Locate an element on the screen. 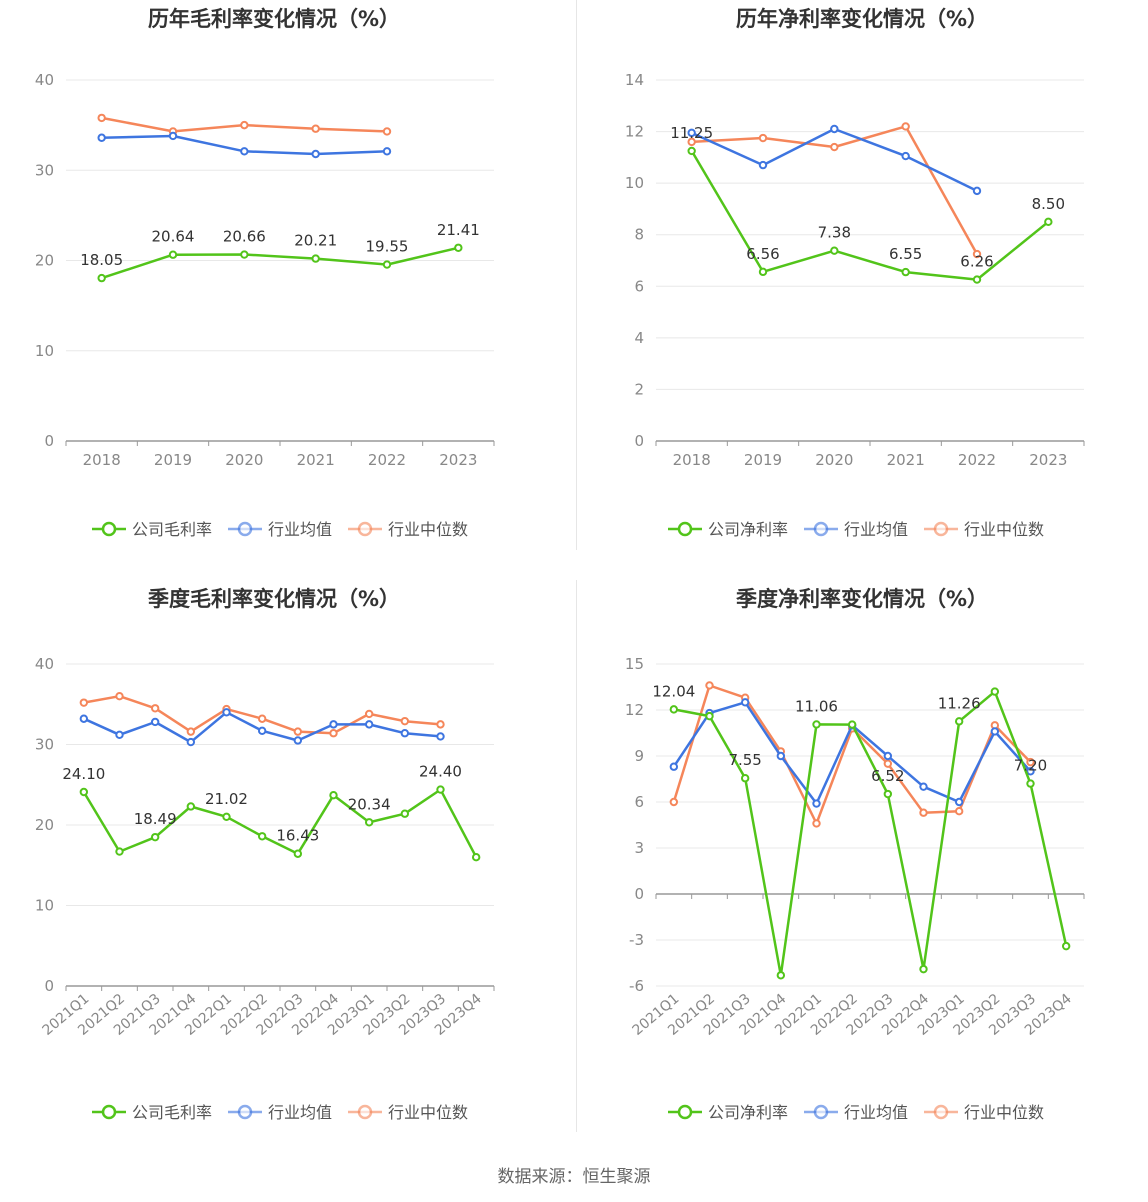  data-label: 20.66 is located at coordinates (244, 237).